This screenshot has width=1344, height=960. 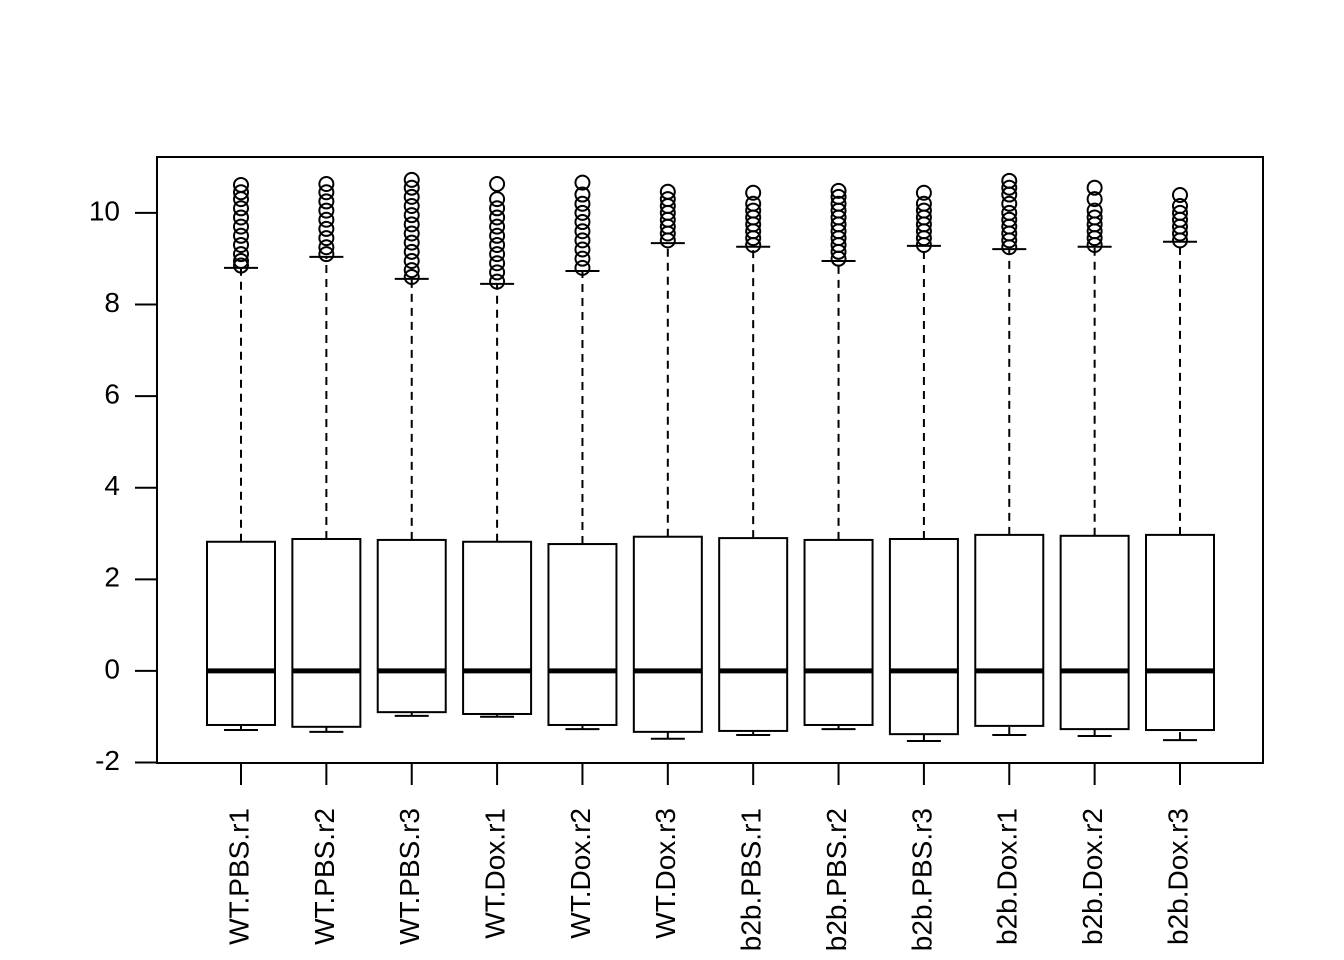 What do you see at coordinates (238, 876) in the screenshot?
I see `x-tick-label: WT.PBS.r1` at bounding box center [238, 876].